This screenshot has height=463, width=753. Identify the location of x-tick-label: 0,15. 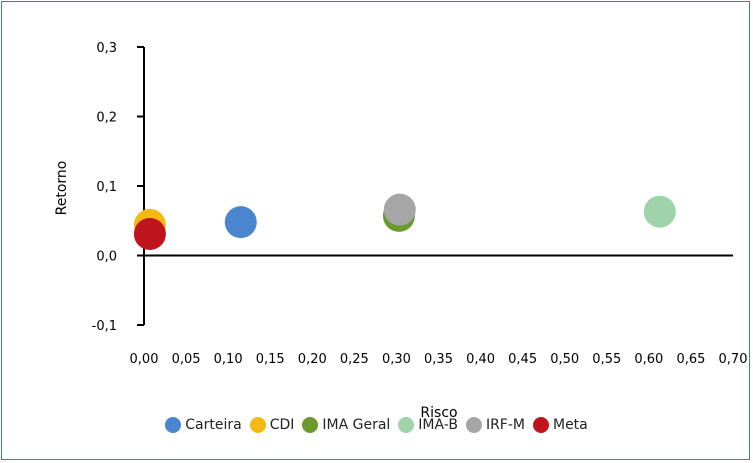
(270, 359).